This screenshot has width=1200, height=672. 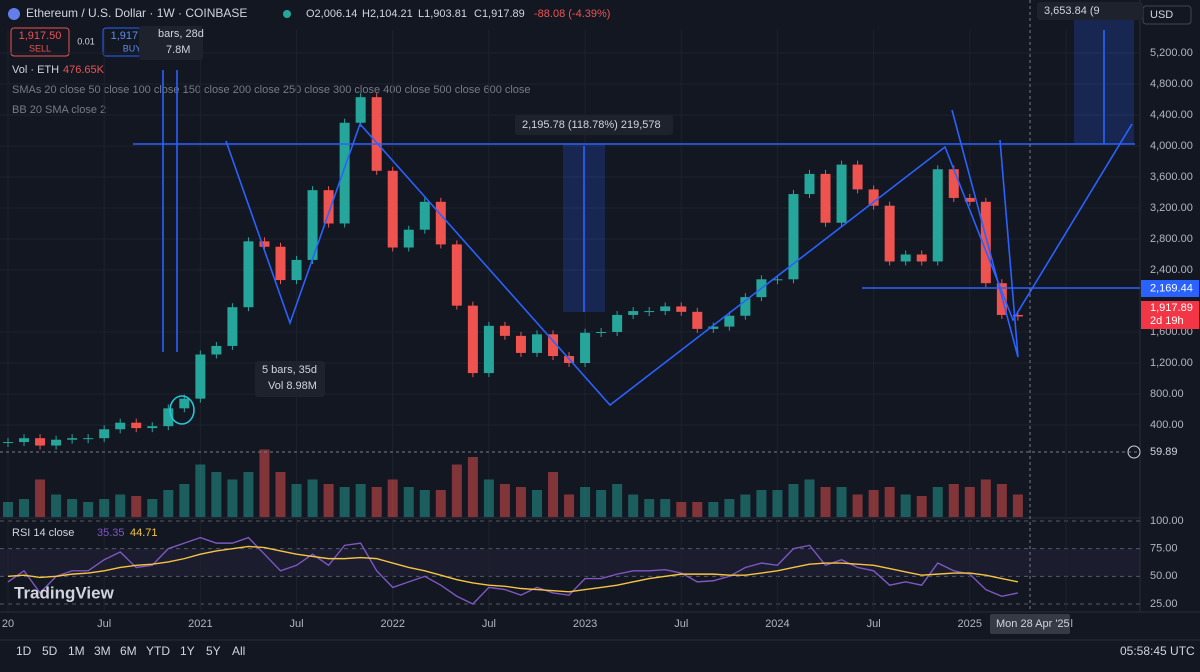 I want to click on x-tick-label: 2021, so click(x=200, y=624).